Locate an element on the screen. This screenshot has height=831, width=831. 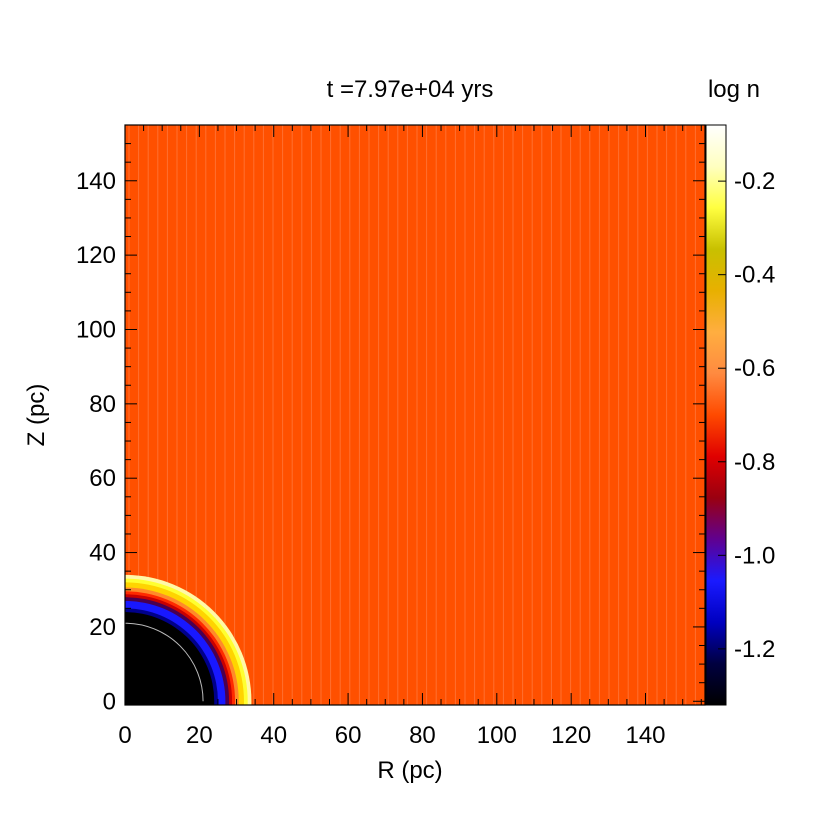
y-tick-label: 40 is located at coordinates (102, 553).